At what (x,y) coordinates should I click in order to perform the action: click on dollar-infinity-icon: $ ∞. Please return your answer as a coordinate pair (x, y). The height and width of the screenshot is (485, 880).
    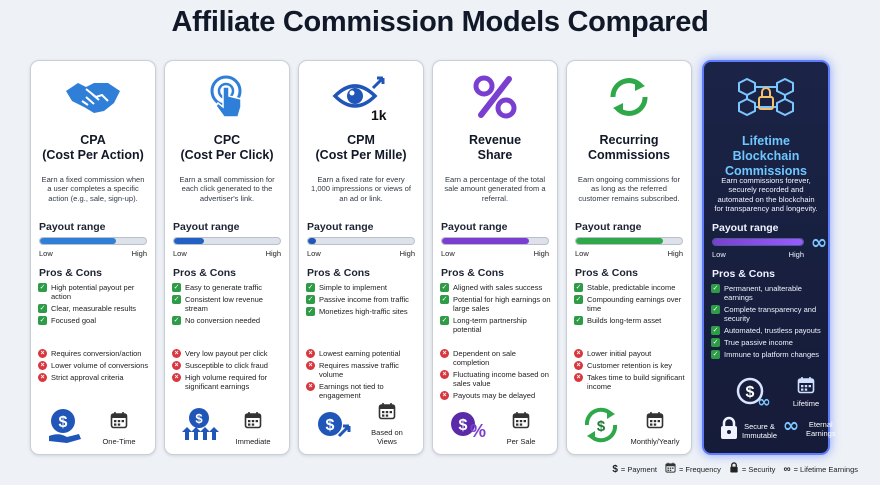
    Looking at the image, I should click on (754, 396).